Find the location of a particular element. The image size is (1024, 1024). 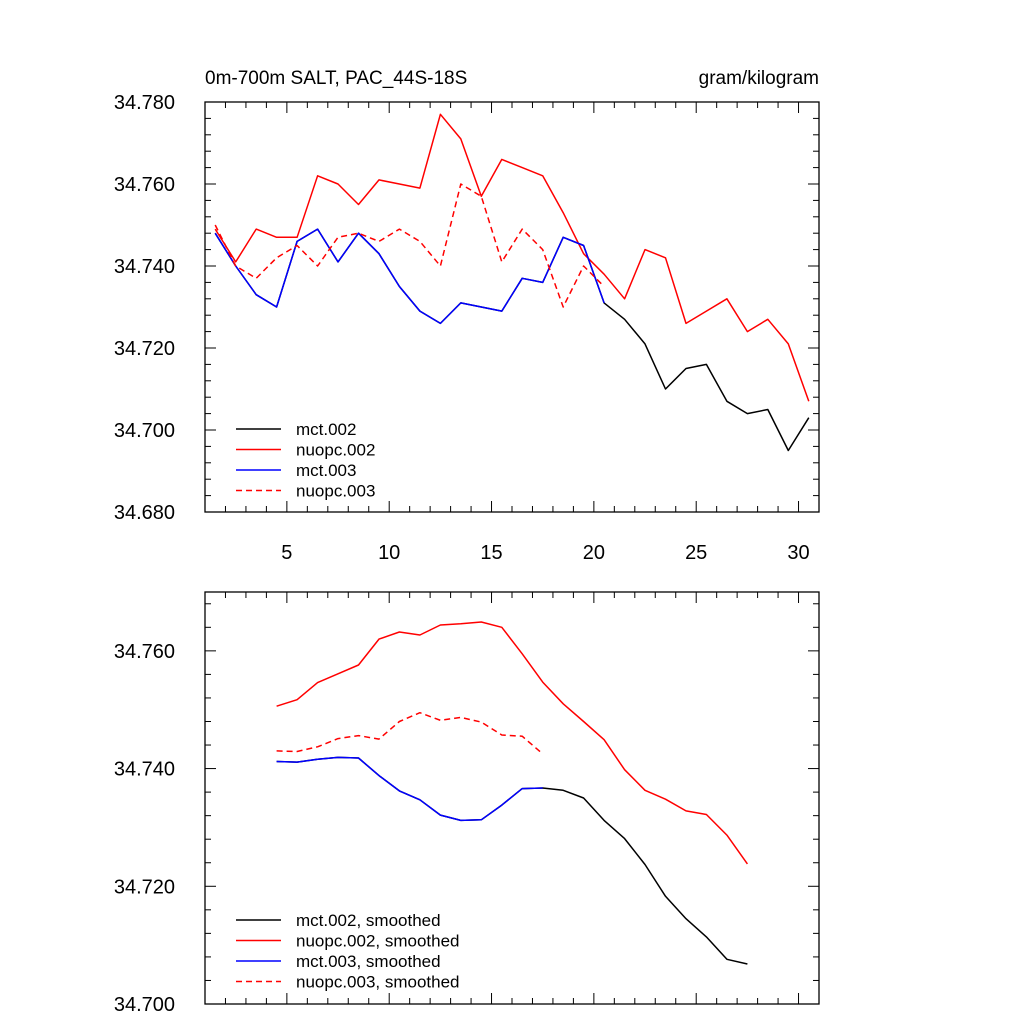

x-tick-label: 5 is located at coordinates (286, 553).